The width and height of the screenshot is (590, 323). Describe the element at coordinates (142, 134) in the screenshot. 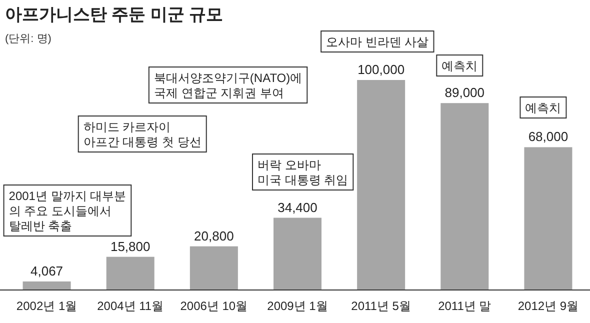

I see `annotation: 하미드 카르자이 아프간 대통령 첫 당선` at that location.